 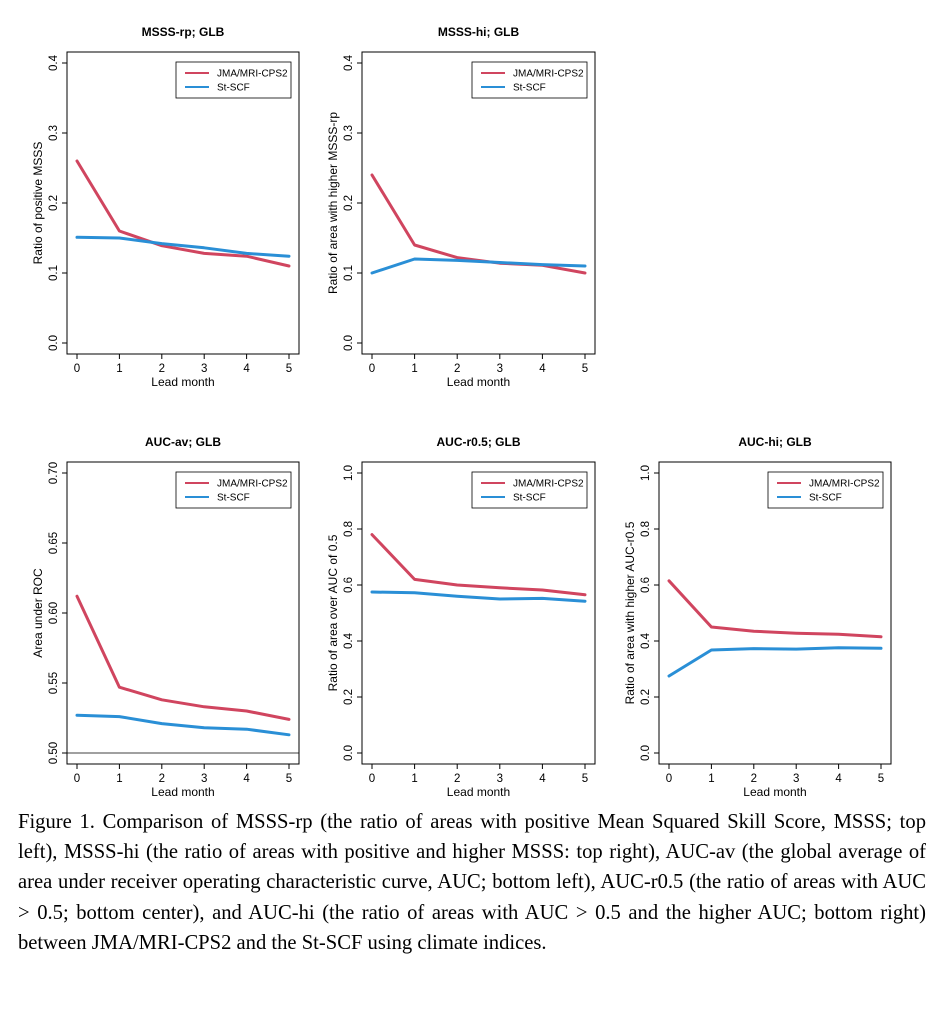 What do you see at coordinates (54, 133) in the screenshot?
I see `y-tick-label: 0.3` at bounding box center [54, 133].